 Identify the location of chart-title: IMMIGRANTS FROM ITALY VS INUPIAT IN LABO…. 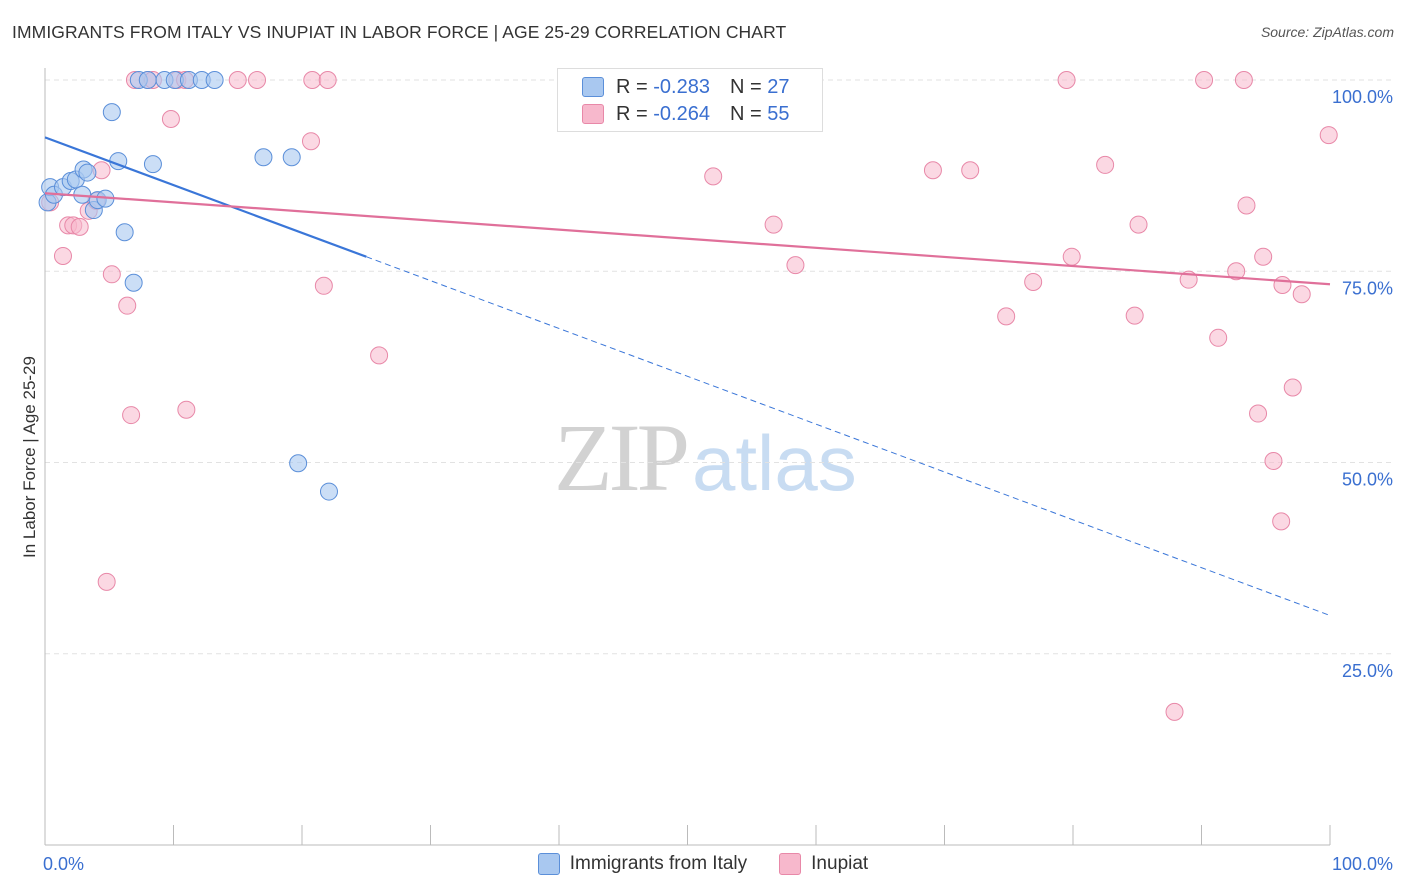
(399, 32).